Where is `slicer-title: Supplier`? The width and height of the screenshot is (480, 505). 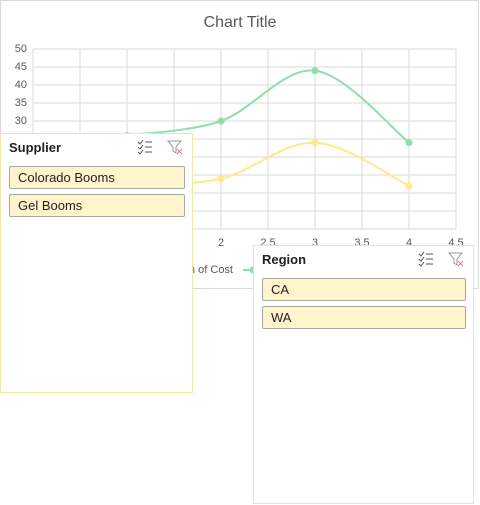
slicer-title: Supplier is located at coordinates (35, 147).